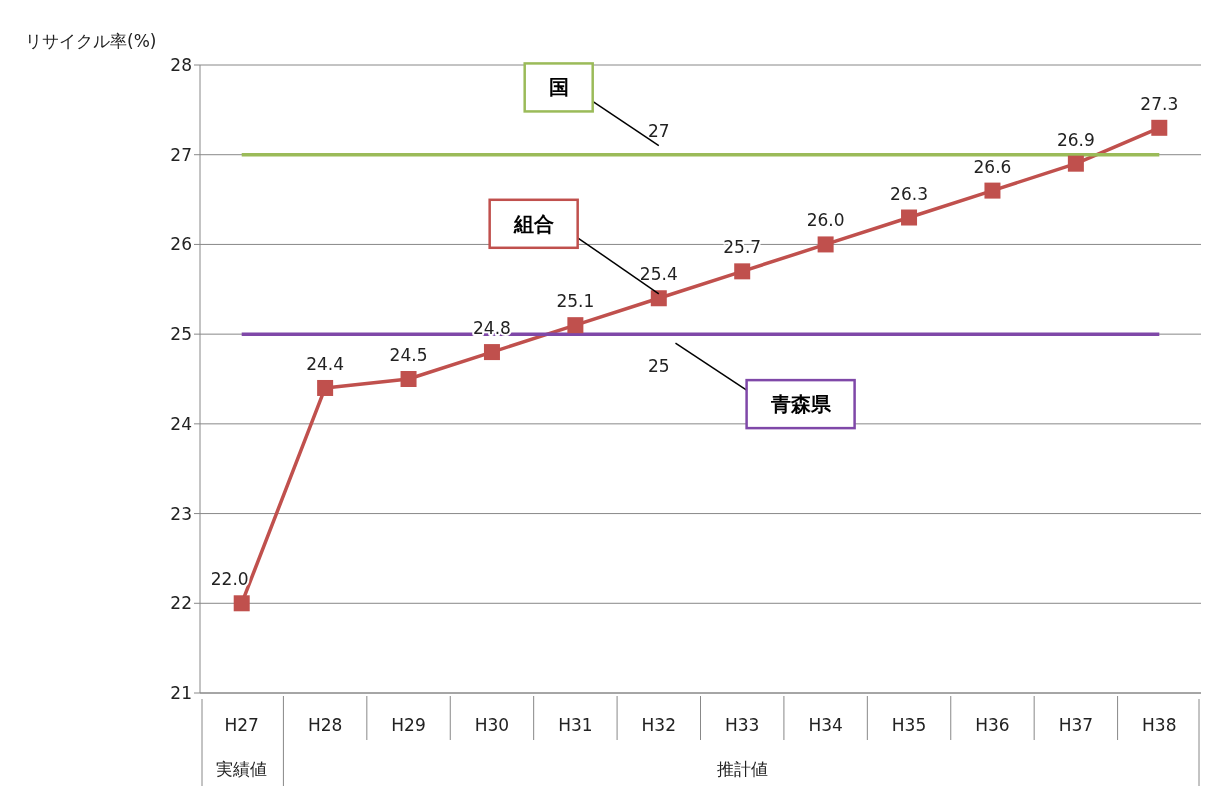 The image size is (1208, 786). What do you see at coordinates (229, 579) in the screenshot?
I see `data-label: 22.0` at bounding box center [229, 579].